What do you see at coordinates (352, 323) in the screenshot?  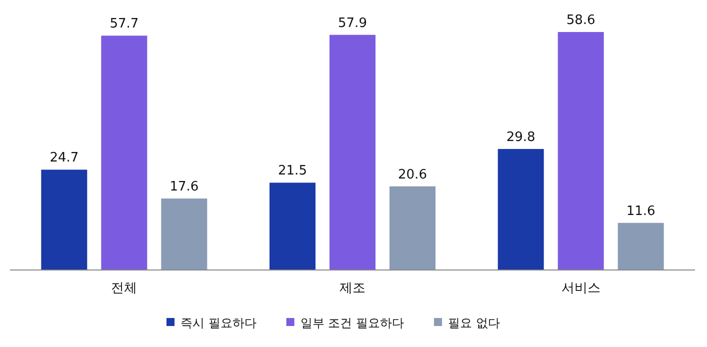 I see `legend-label: 일부 조건 필요하다` at bounding box center [352, 323].